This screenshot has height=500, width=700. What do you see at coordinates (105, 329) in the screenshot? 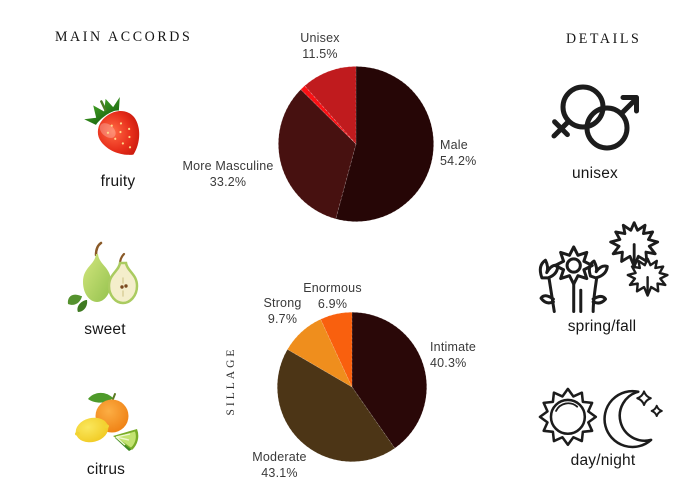
I see `accord-label-sweet: sweet` at bounding box center [105, 329].